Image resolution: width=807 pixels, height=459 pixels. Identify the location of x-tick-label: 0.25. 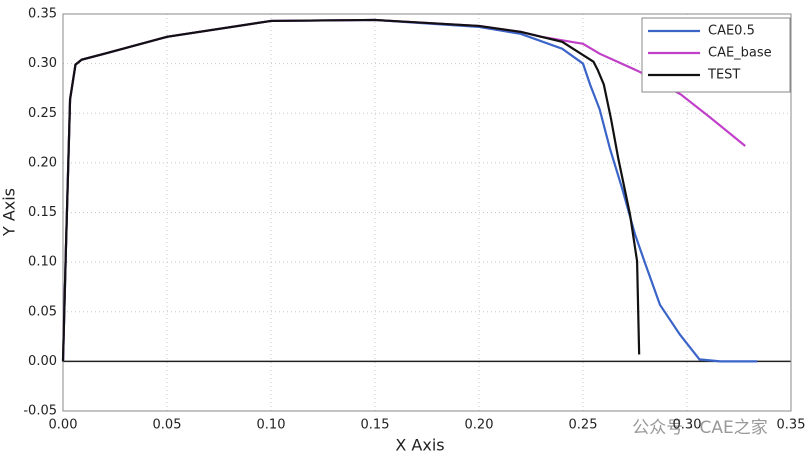
(583, 425).